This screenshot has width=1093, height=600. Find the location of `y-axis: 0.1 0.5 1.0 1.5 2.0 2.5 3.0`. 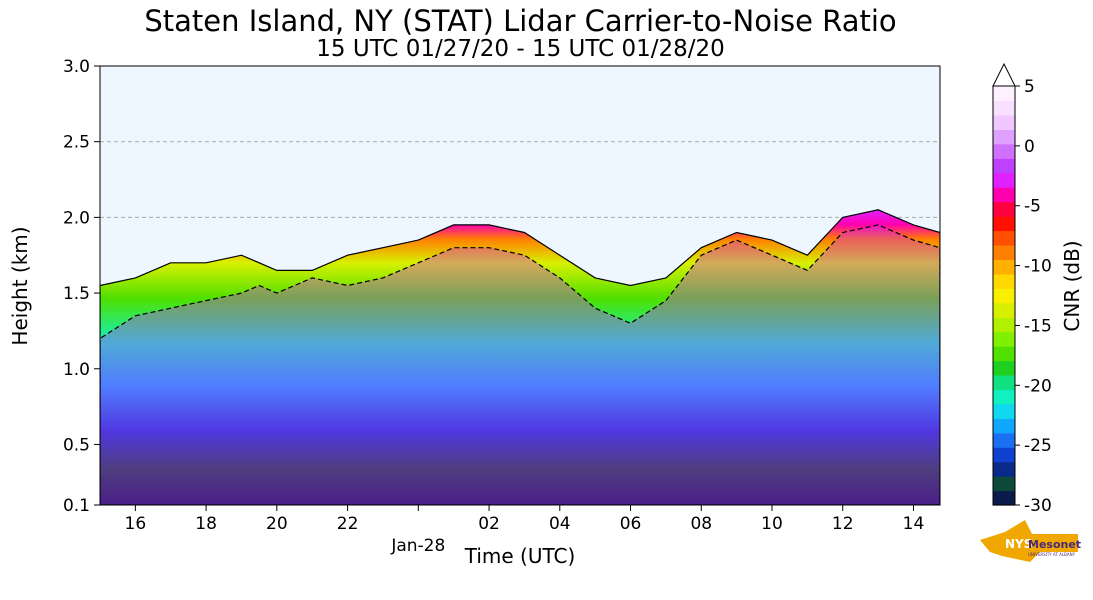

y-axis: 0.1 0.5 1.0 1.5 2.0 2.5 3.0 is located at coordinates (81, 286).